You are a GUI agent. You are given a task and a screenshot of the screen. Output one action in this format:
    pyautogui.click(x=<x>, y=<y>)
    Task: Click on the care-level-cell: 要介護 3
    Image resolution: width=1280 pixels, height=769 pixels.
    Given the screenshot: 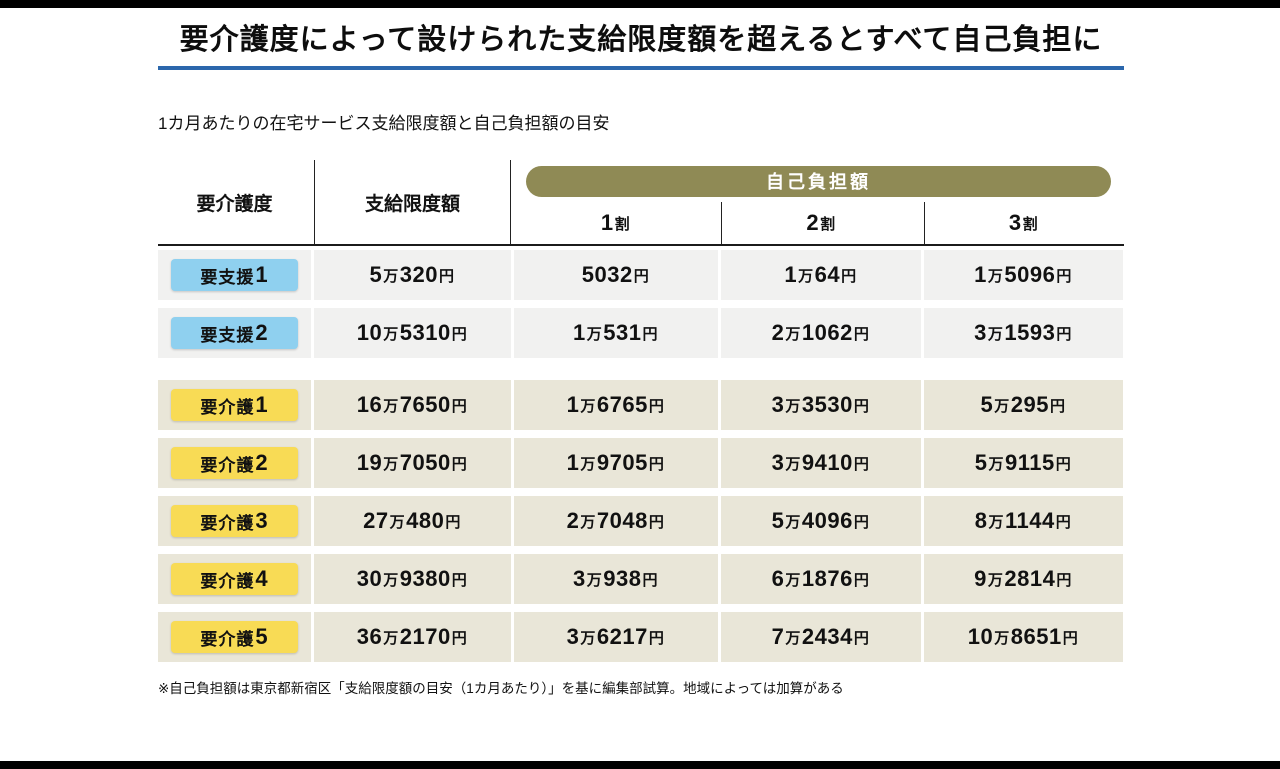 What is the action you would take?
    pyautogui.click(x=234, y=521)
    